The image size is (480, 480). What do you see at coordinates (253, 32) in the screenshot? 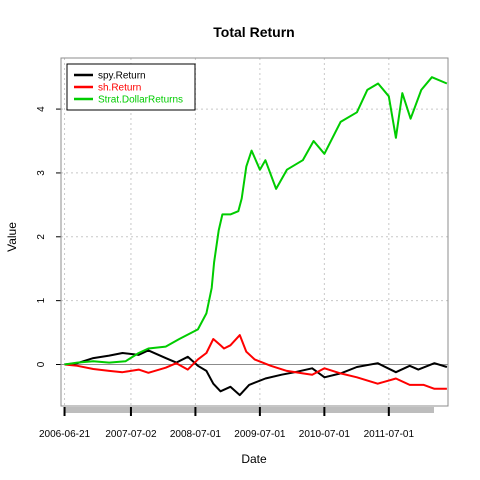
I see `chart-title: Total Return` at bounding box center [253, 32].